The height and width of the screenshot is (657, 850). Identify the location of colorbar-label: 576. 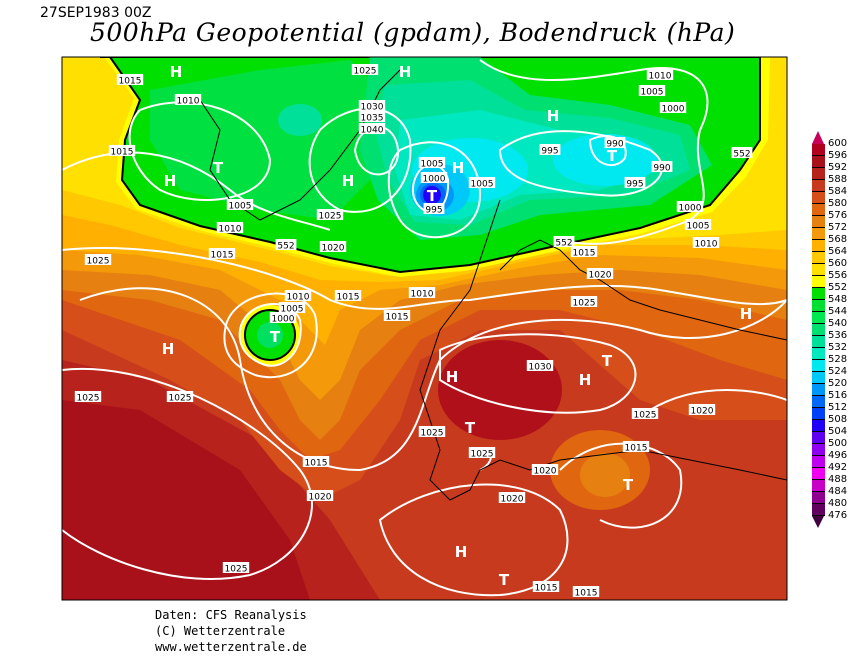
(838, 215).